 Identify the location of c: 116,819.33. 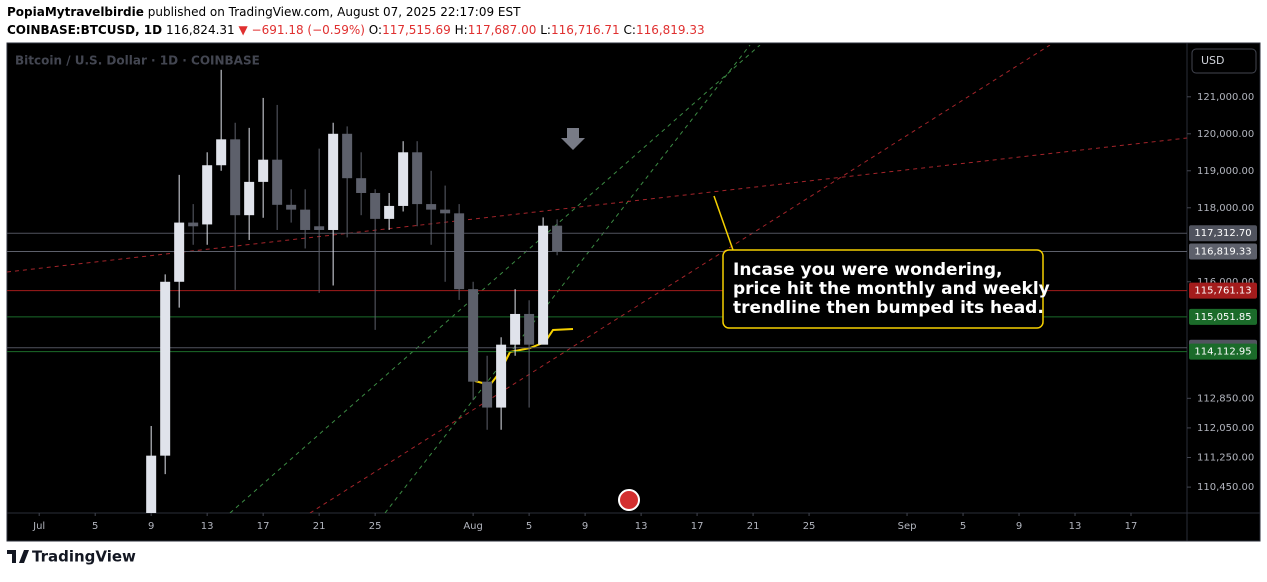
(670, 30).